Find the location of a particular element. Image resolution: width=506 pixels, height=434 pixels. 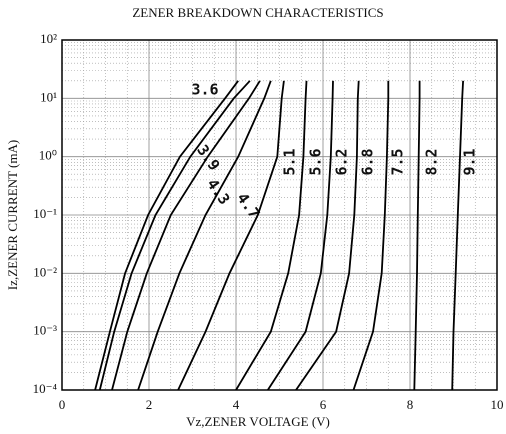

x-tick-label: 4 is located at coordinates (236, 404).